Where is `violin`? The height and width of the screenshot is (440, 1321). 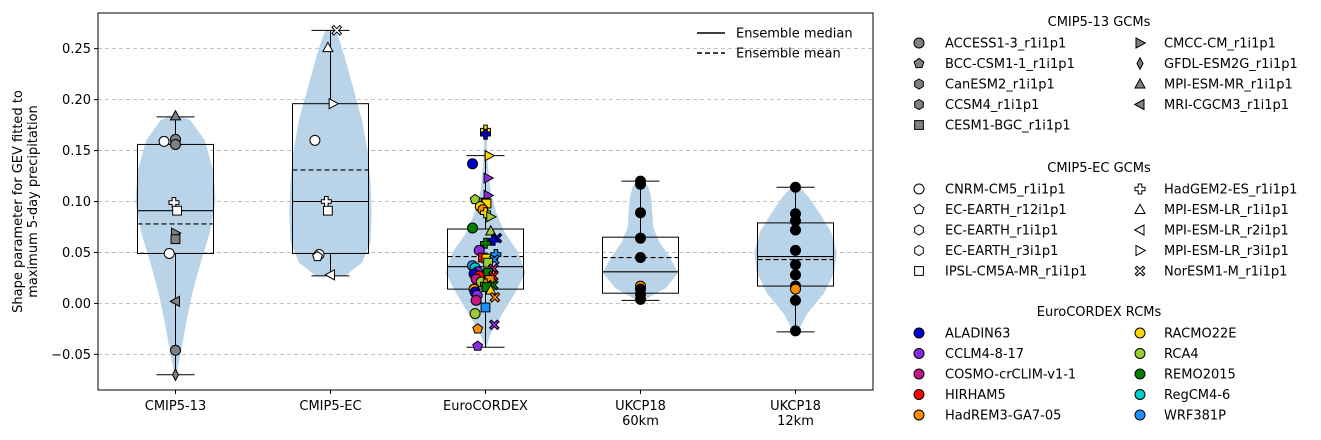 violin is located at coordinates (330, 153).